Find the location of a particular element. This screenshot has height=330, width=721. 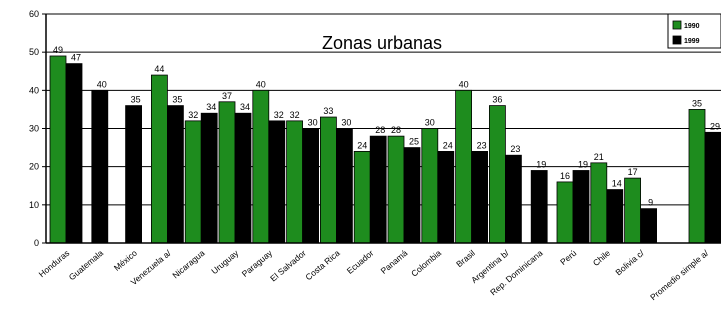

value-label-1990-13: 36 is located at coordinates (497, 100).